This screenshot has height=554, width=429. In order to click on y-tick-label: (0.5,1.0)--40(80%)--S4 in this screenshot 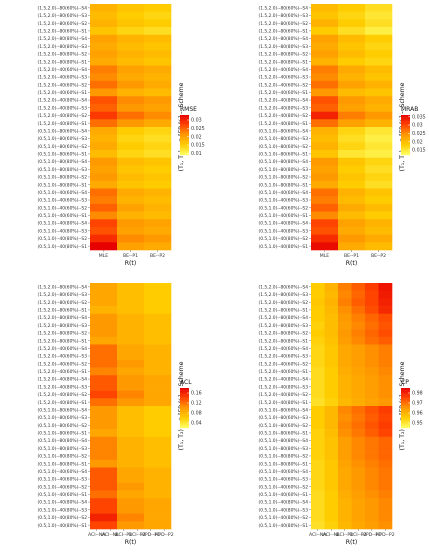, I will do `click(284, 503)`.